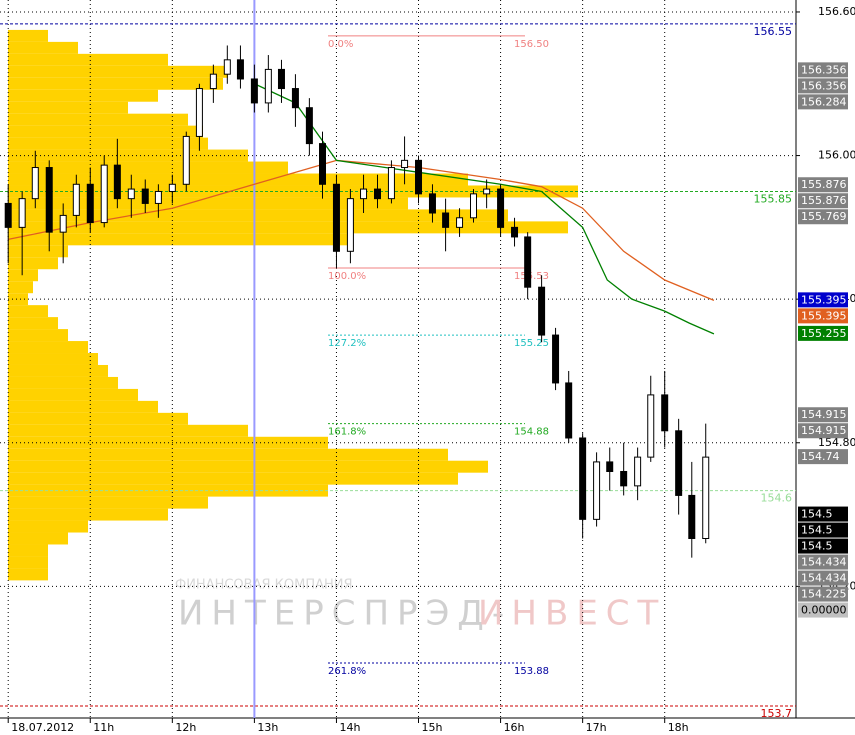 This screenshot has height=735, width=855. I want to click on x-tick-label: 17h, so click(596, 727).